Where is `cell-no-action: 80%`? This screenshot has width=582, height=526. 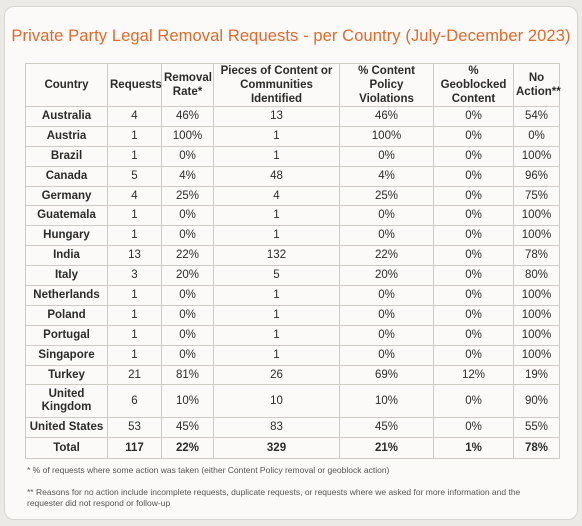 cell-no-action: 80% is located at coordinates (536, 276).